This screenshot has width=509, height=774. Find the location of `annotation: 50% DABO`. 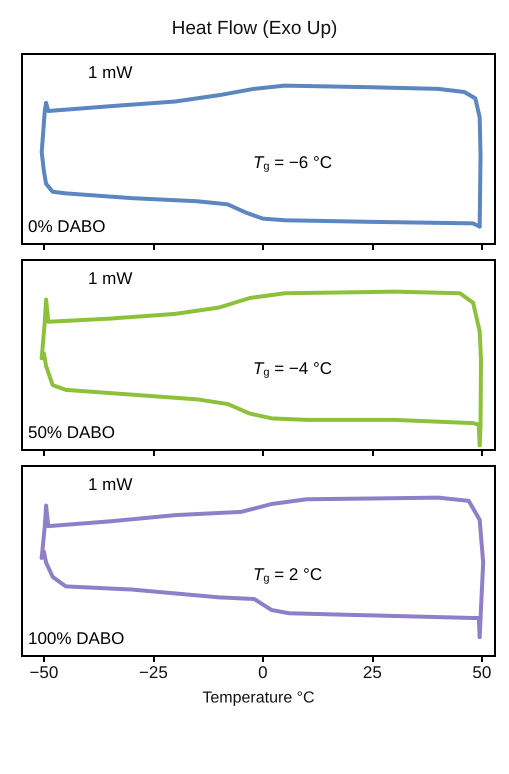

annotation: 50% DABO is located at coordinates (71, 432).